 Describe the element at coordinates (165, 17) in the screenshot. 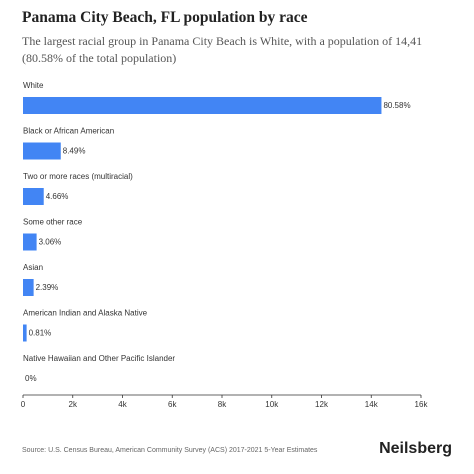

I see `chart-title: Panama City Beach, FL population by race` at that location.